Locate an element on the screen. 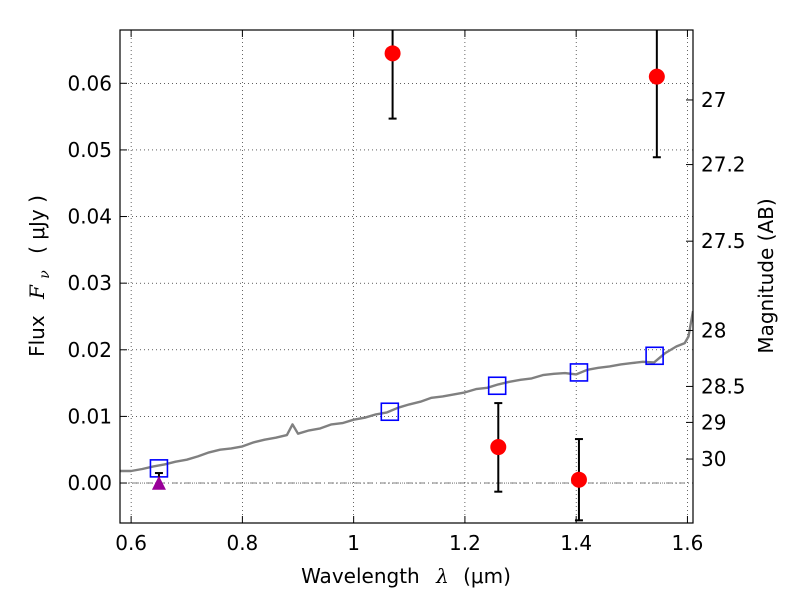 The image size is (800, 600). y-axis-label-unit: ( μJy ) is located at coordinates (37, 224).